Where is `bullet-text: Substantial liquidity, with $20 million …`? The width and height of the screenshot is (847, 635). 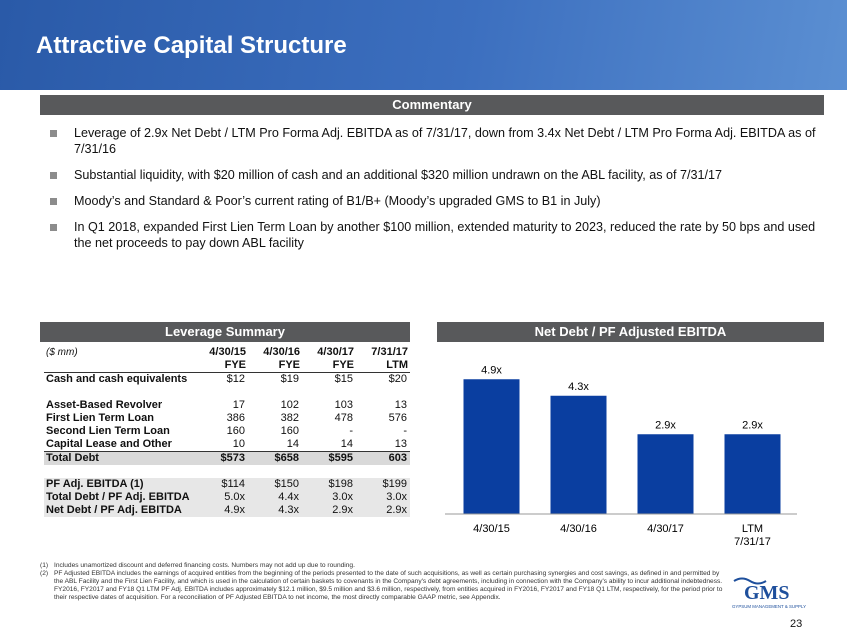 bullet-text: Substantial liquidity, with $20 million … is located at coordinates (398, 175).